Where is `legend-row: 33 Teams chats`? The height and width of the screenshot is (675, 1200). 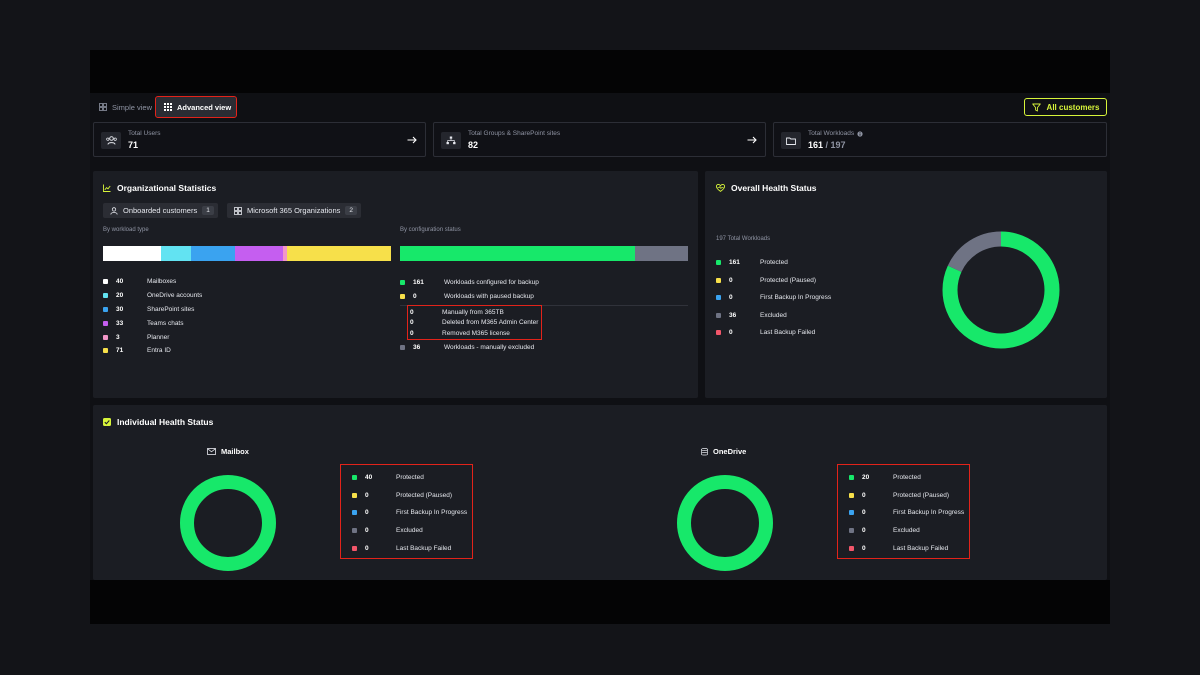
legend-row: 33 Teams chats is located at coordinates (243, 323).